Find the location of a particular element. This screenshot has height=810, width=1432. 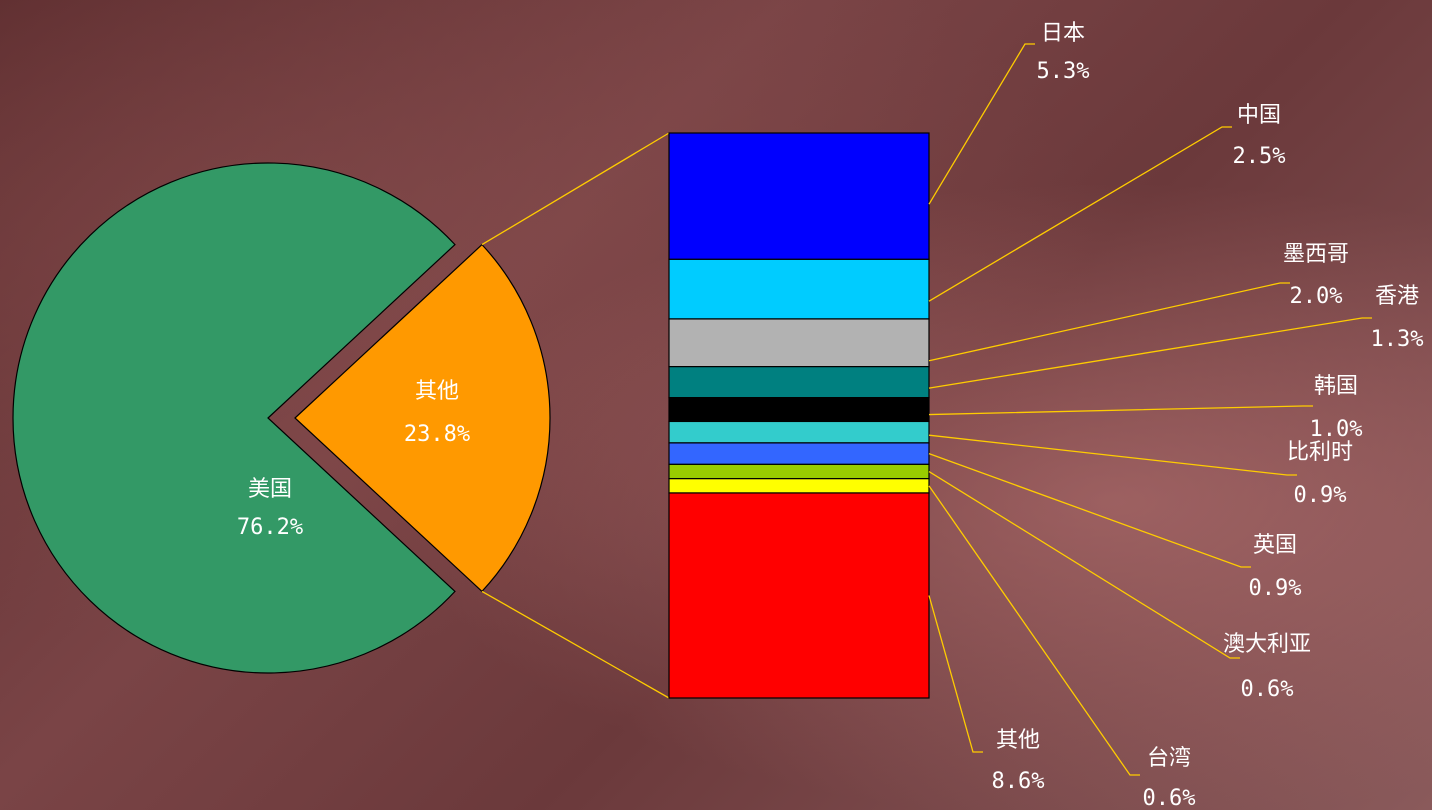

pie-label-other-pct: 23.8% is located at coordinates (437, 434).